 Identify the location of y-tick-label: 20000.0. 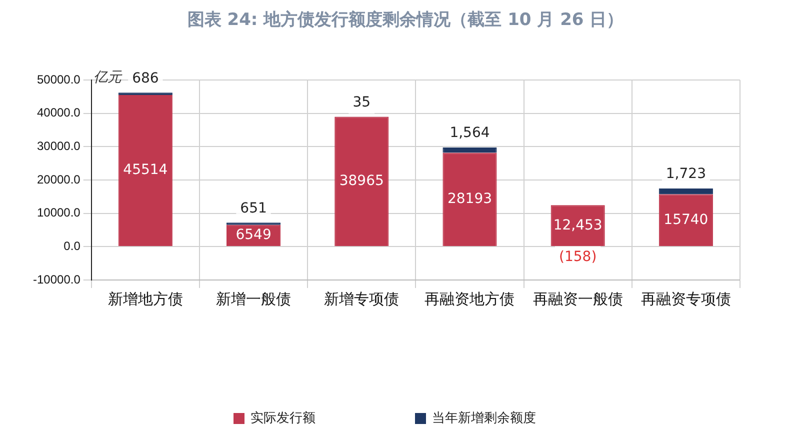
(58, 179).